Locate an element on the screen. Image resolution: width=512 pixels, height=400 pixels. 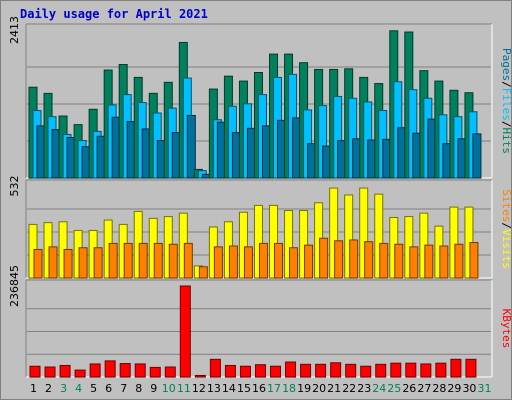
x-tick-label-day-25: 25 is located at coordinates (394, 388).